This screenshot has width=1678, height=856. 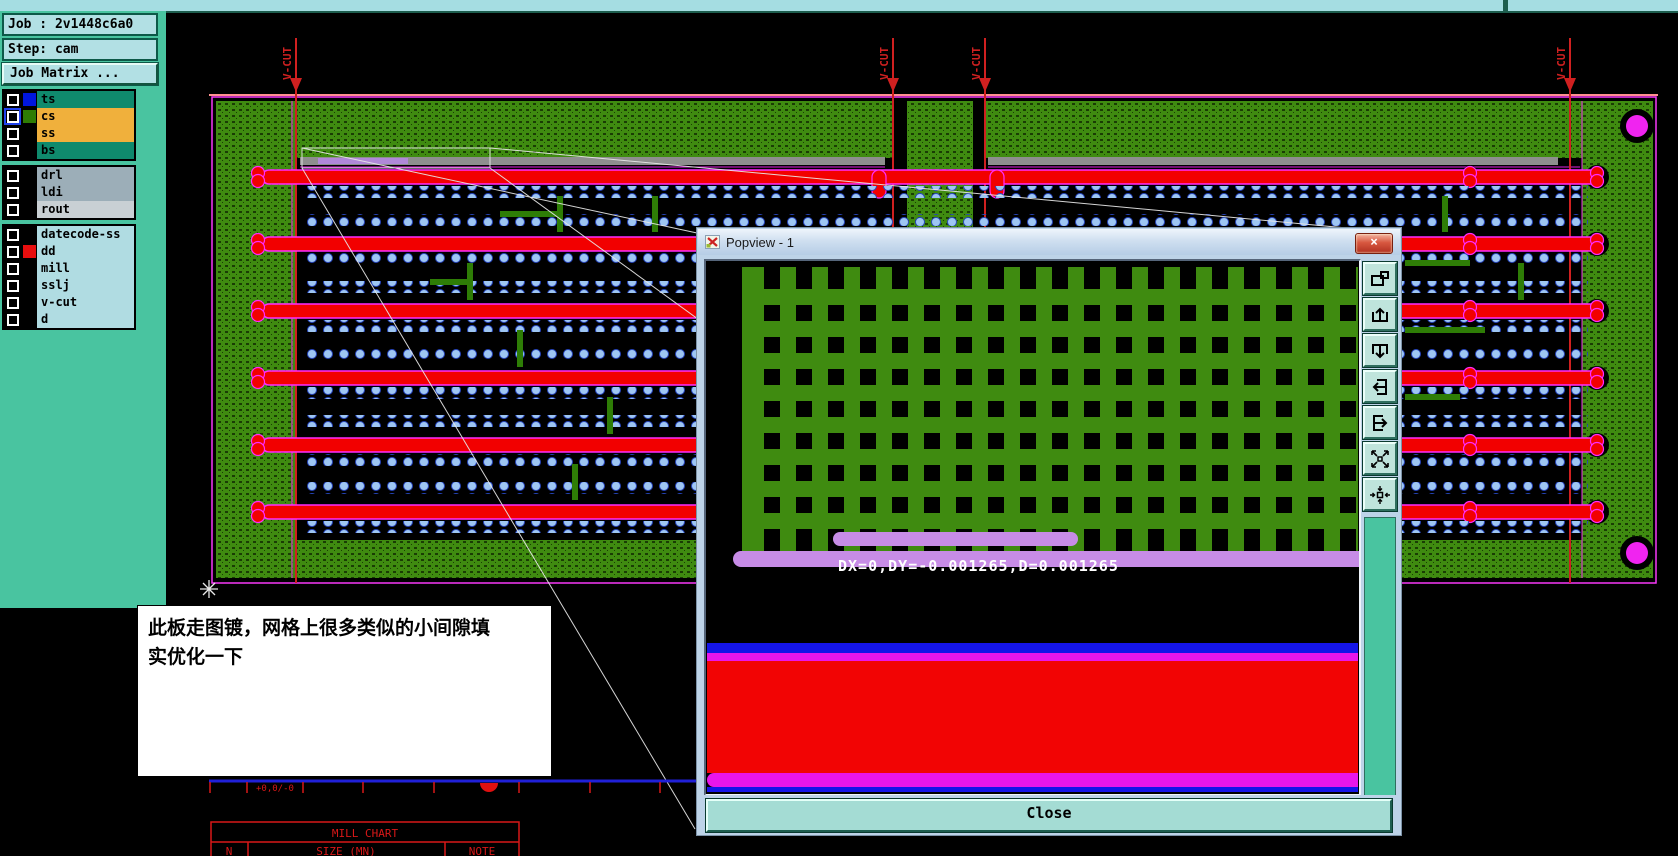 What do you see at coordinates (69, 99) in the screenshot?
I see `layer-row-ts: ts` at bounding box center [69, 99].